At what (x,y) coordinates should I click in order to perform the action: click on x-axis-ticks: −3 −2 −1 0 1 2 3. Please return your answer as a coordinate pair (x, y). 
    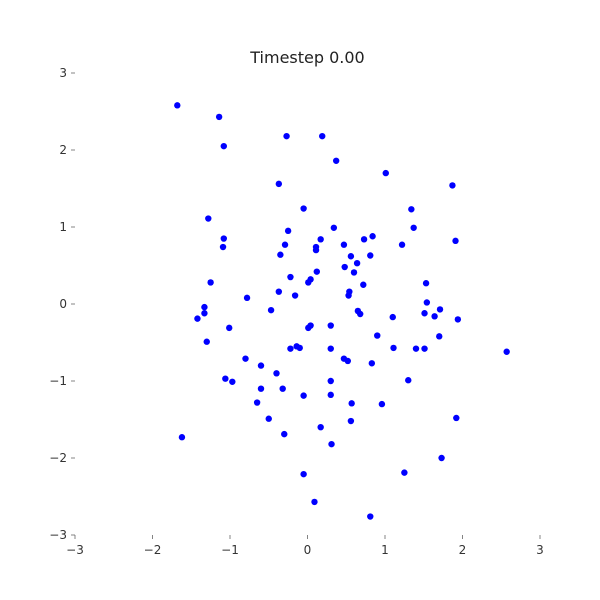
    Looking at the image, I should click on (305, 546).